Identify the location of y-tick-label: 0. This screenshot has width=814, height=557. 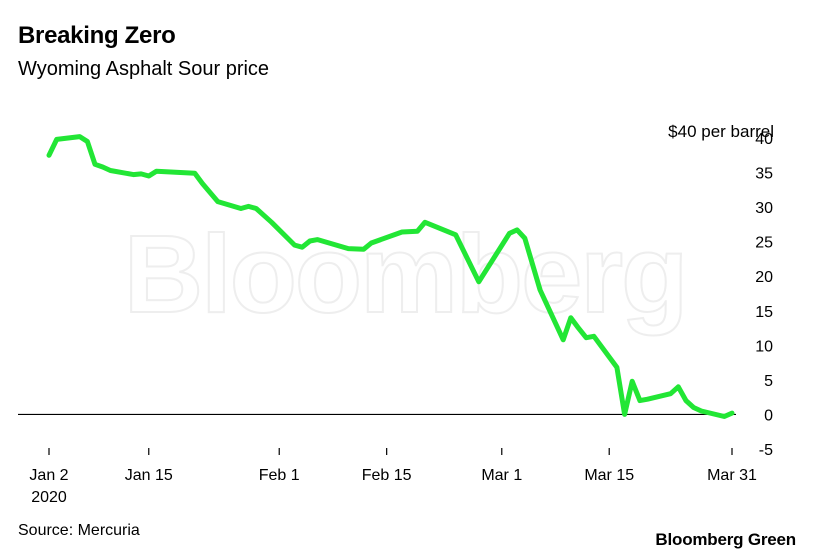
(768, 415).